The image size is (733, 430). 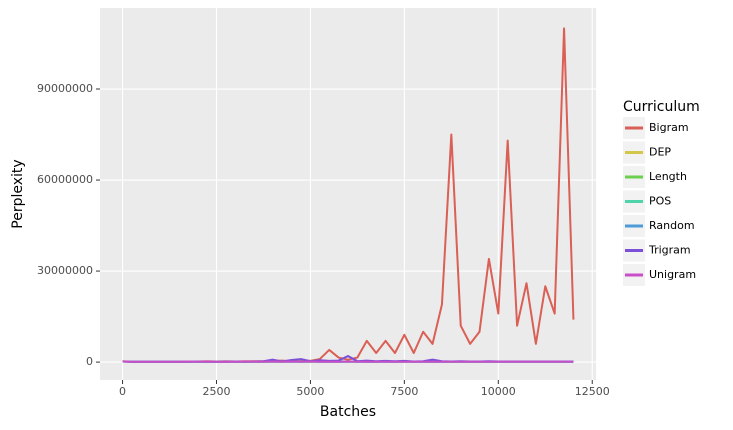 What do you see at coordinates (65, 88) in the screenshot?
I see `y-tick-label: 90000000` at bounding box center [65, 88].